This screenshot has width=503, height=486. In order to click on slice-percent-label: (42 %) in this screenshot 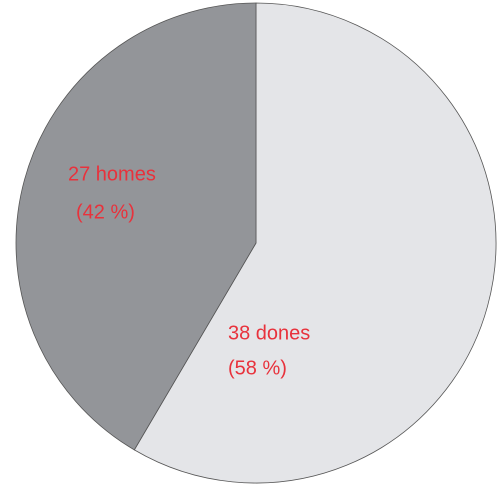, I will do `click(105, 212)`.